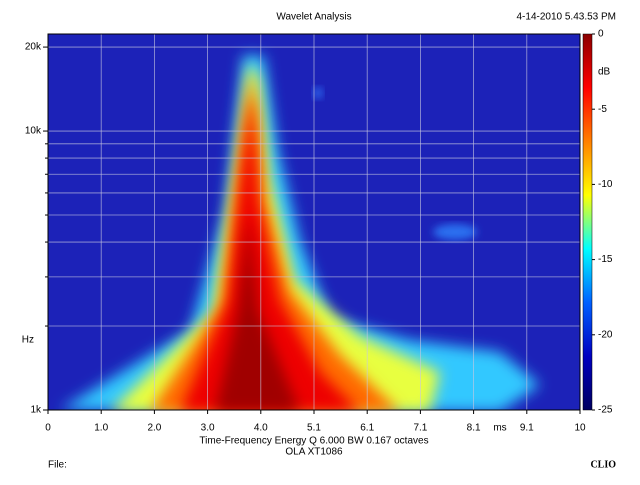 The width and height of the screenshot is (640, 485). What do you see at coordinates (605, 259) in the screenshot?
I see `colorbar-tick-label: -15` at bounding box center [605, 259].